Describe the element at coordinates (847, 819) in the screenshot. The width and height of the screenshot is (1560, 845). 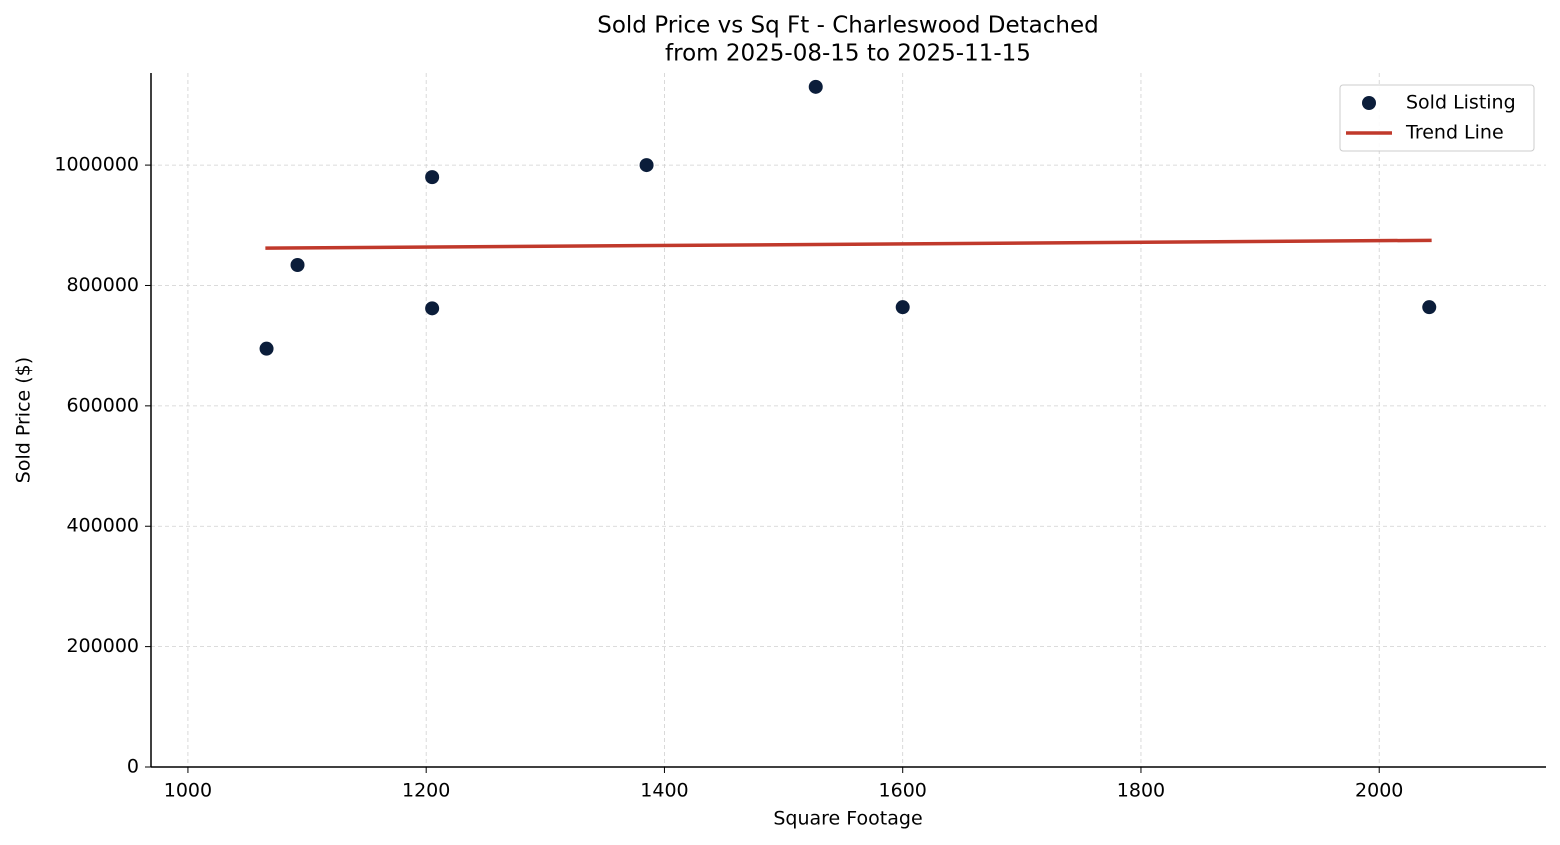
I see `x-axis-label: Square Footage` at that location.